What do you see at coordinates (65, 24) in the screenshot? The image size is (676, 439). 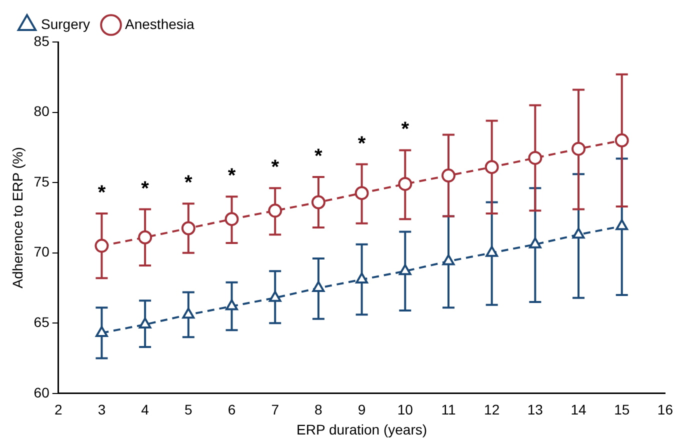 I see `legend-label: Surgery` at bounding box center [65, 24].